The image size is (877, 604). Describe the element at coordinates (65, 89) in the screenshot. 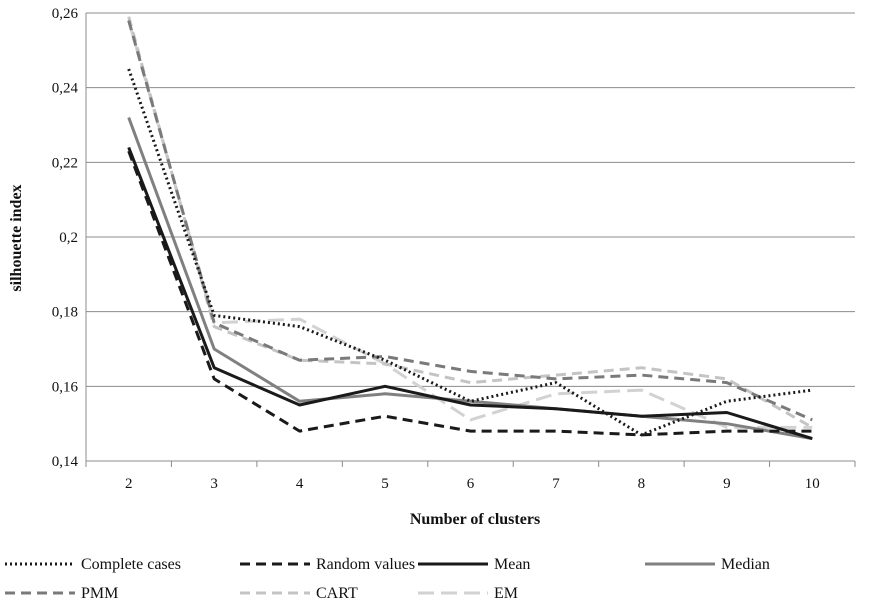

I see `y-tick-label: 0,24` at that location.